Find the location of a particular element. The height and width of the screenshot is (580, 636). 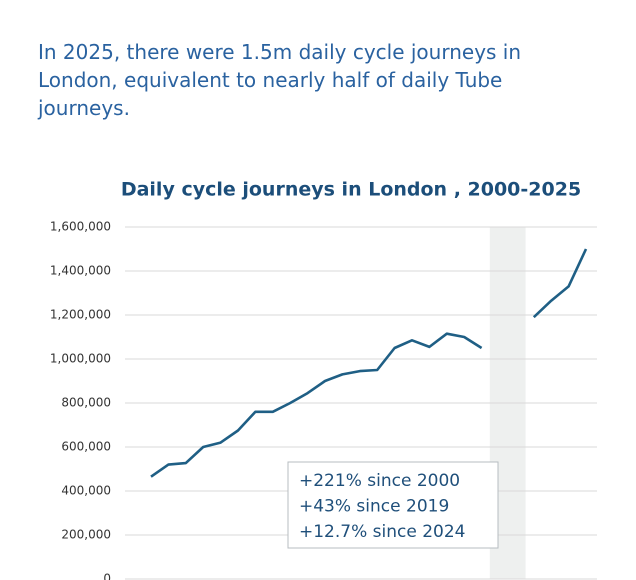

annotation-box is located at coordinates (393, 505).